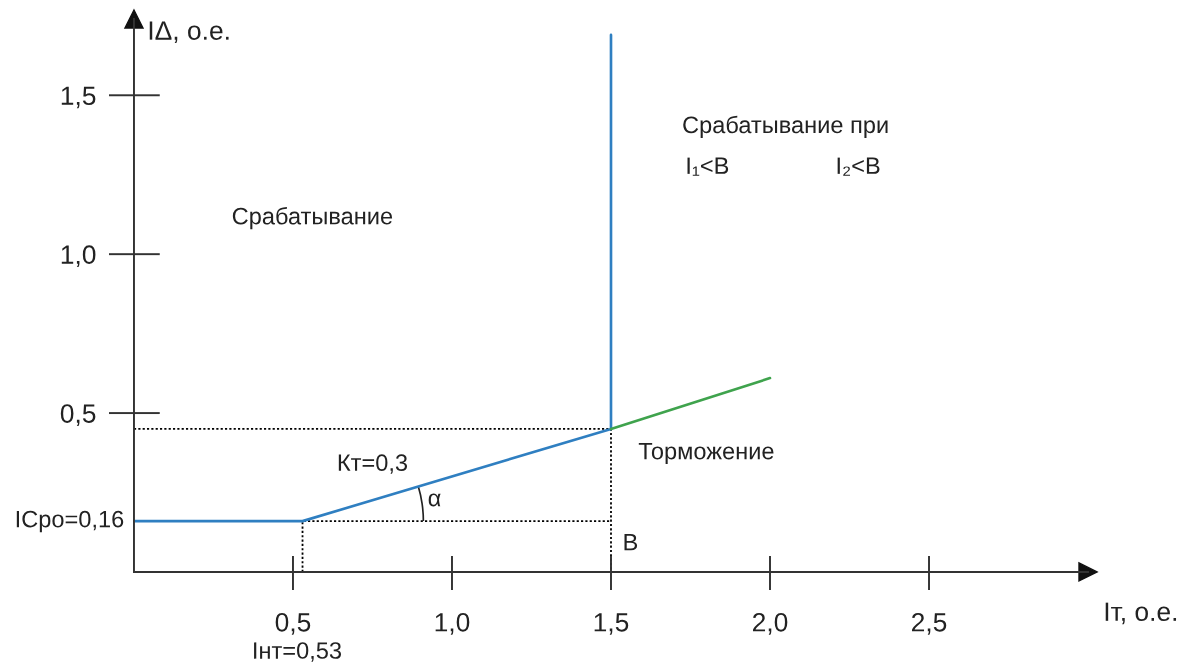 Image resolution: width=1193 pixels, height=662 pixels. I want to click on x-axis-title: Iт, о.е., so click(1141, 613).